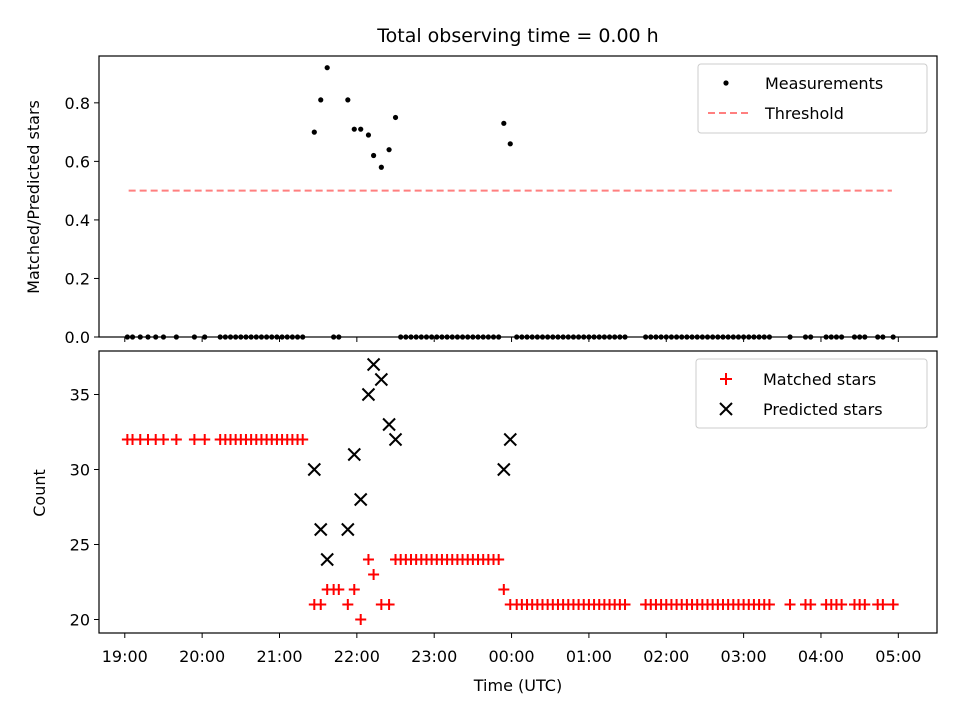  Describe the element at coordinates (434, 656) in the screenshot. I see `x-tick-label: 23:00` at that location.